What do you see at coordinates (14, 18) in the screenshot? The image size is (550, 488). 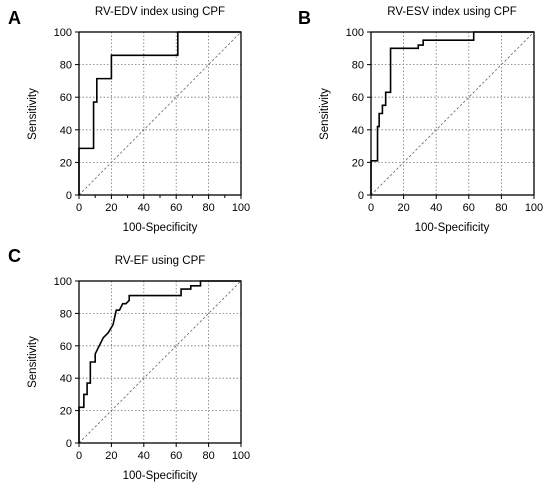 I see `panel-letter: A` at bounding box center [14, 18].